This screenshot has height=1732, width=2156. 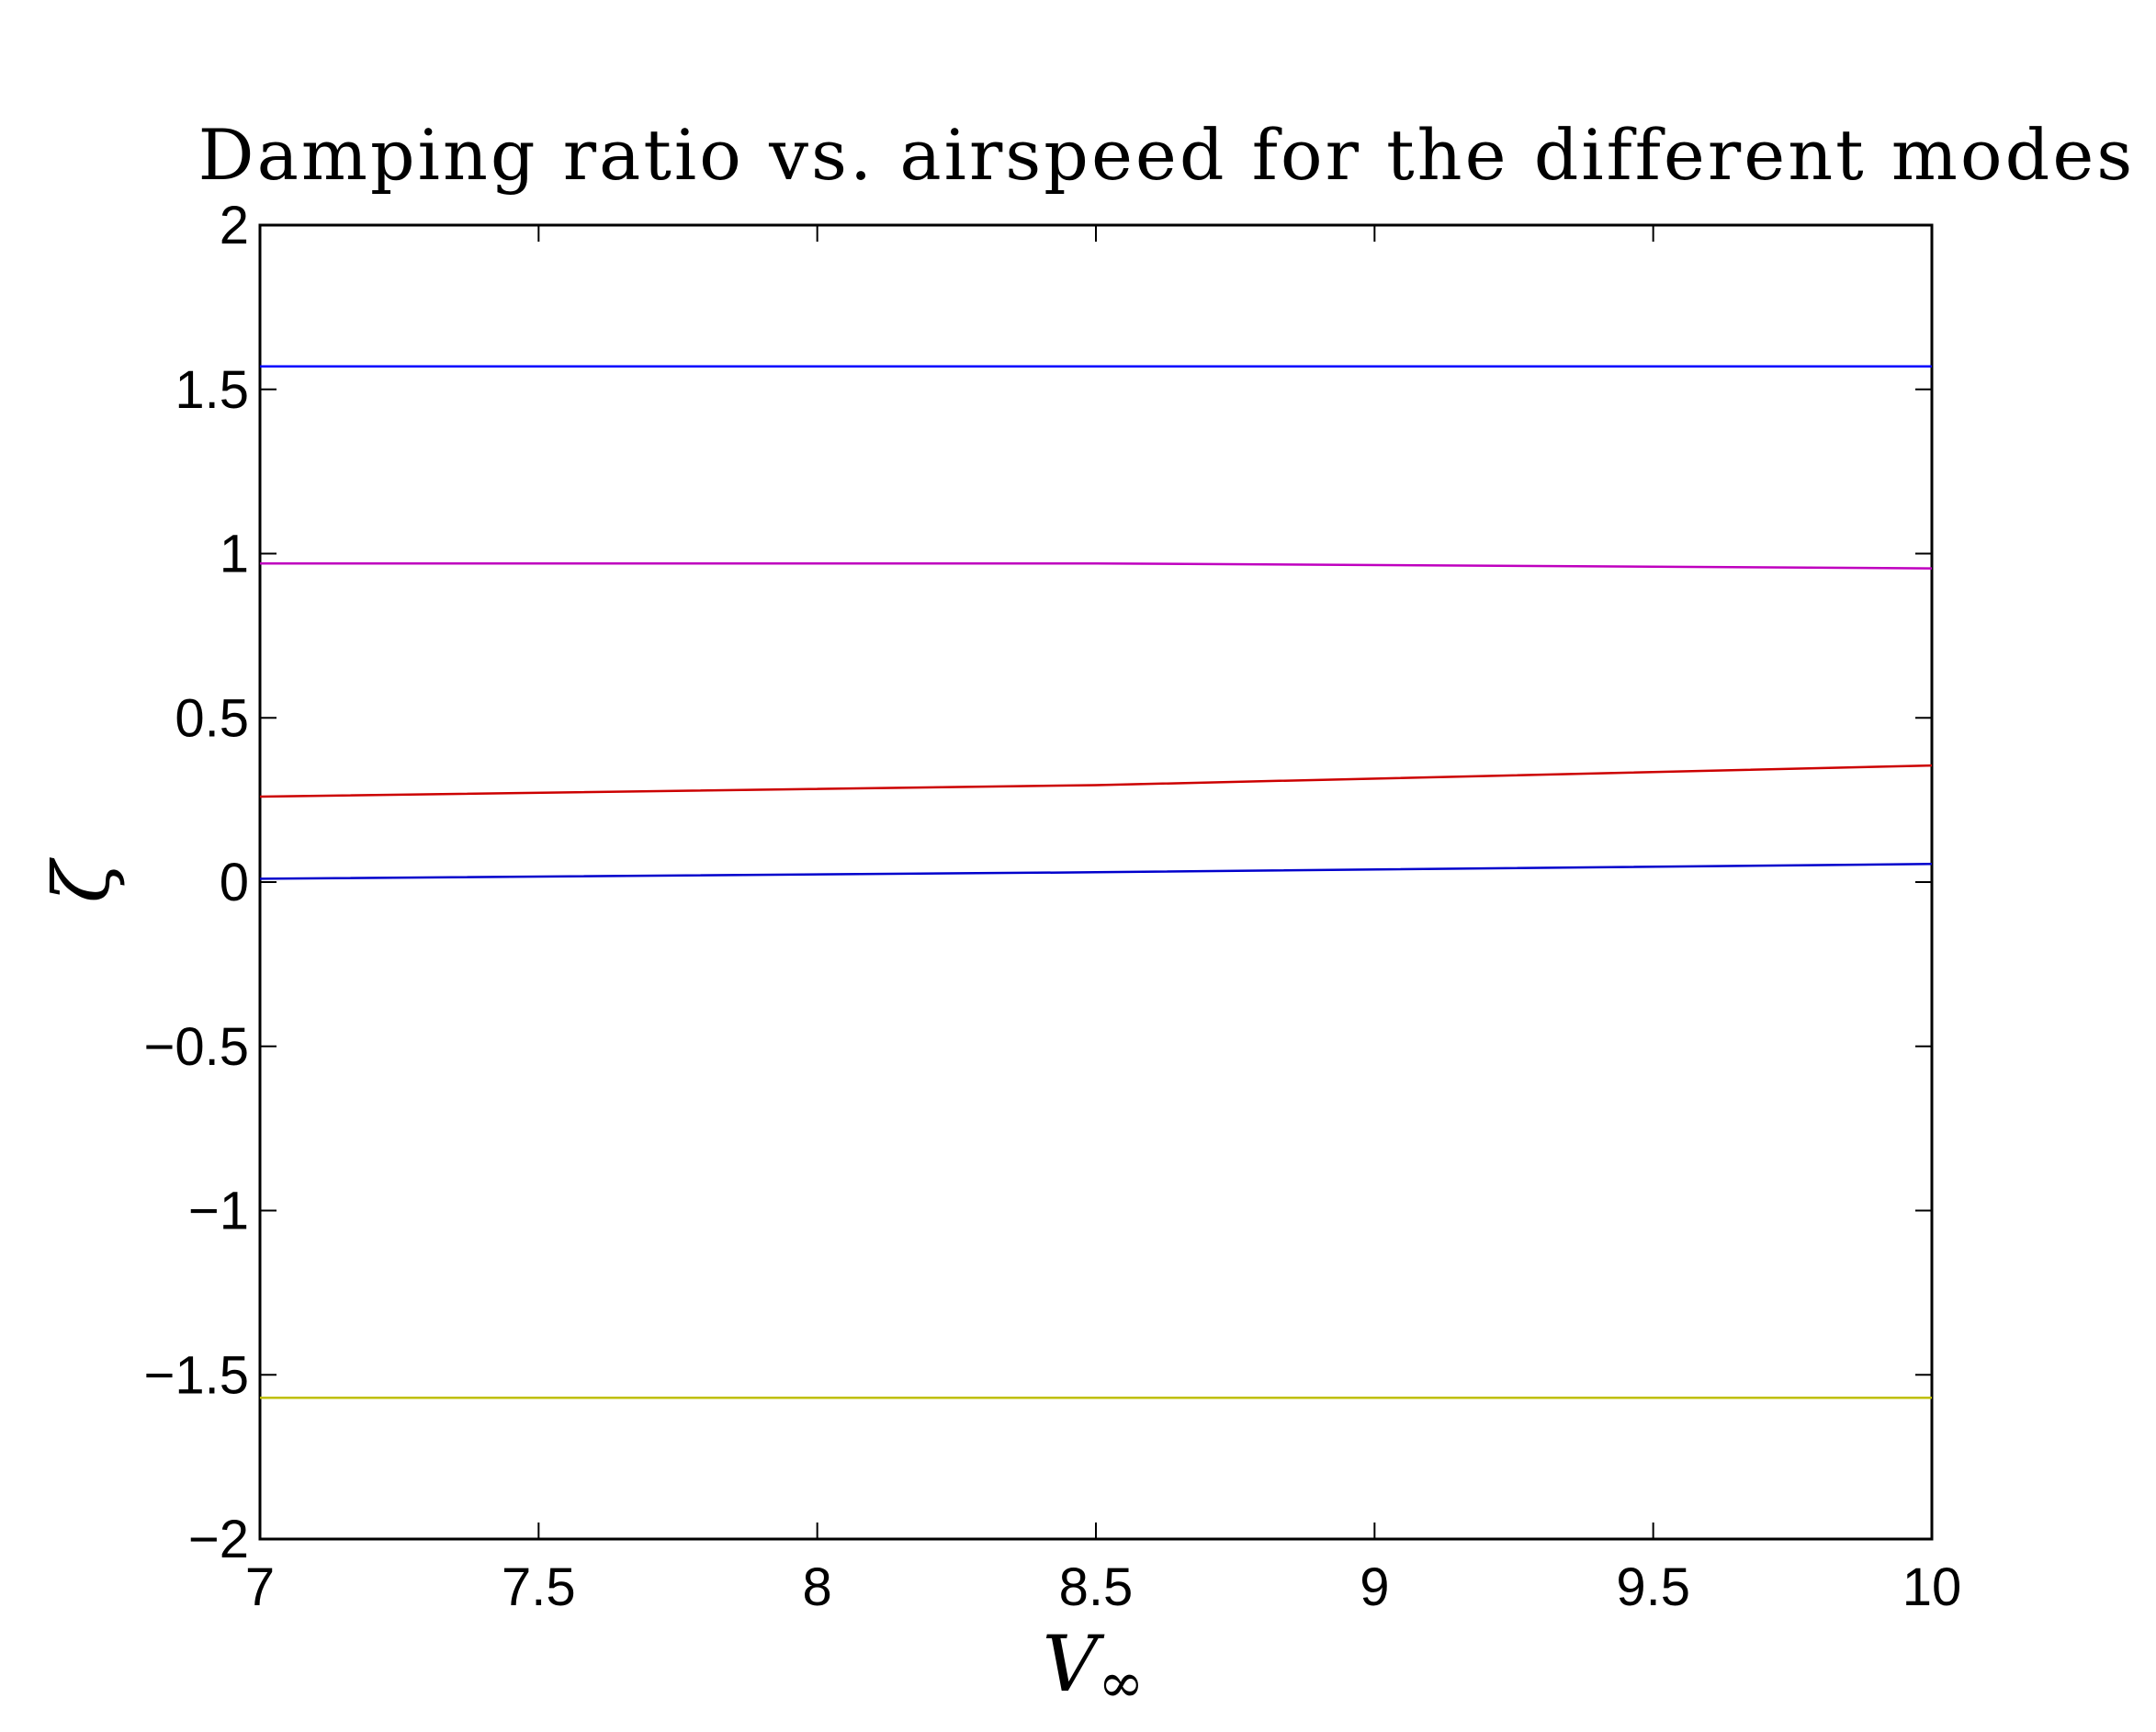 What do you see at coordinates (1096, 1587) in the screenshot?
I see `x-tick-label: 8.5` at bounding box center [1096, 1587].